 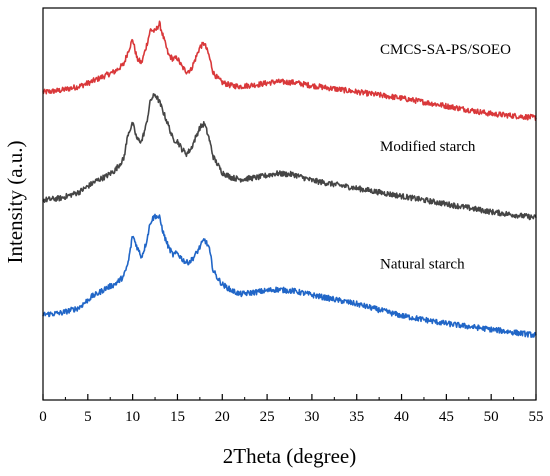 What do you see at coordinates (88, 417) in the screenshot?
I see `x-tick-label: 5` at bounding box center [88, 417].